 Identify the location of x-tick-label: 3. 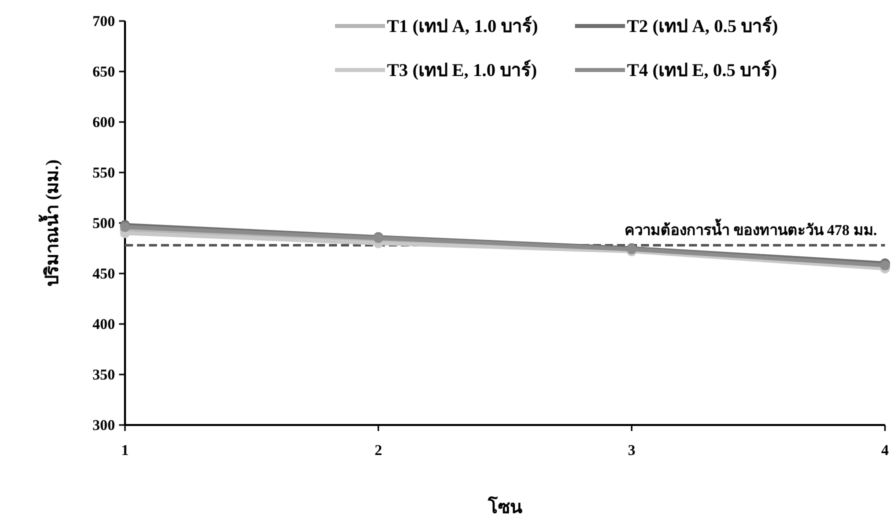
(632, 451).